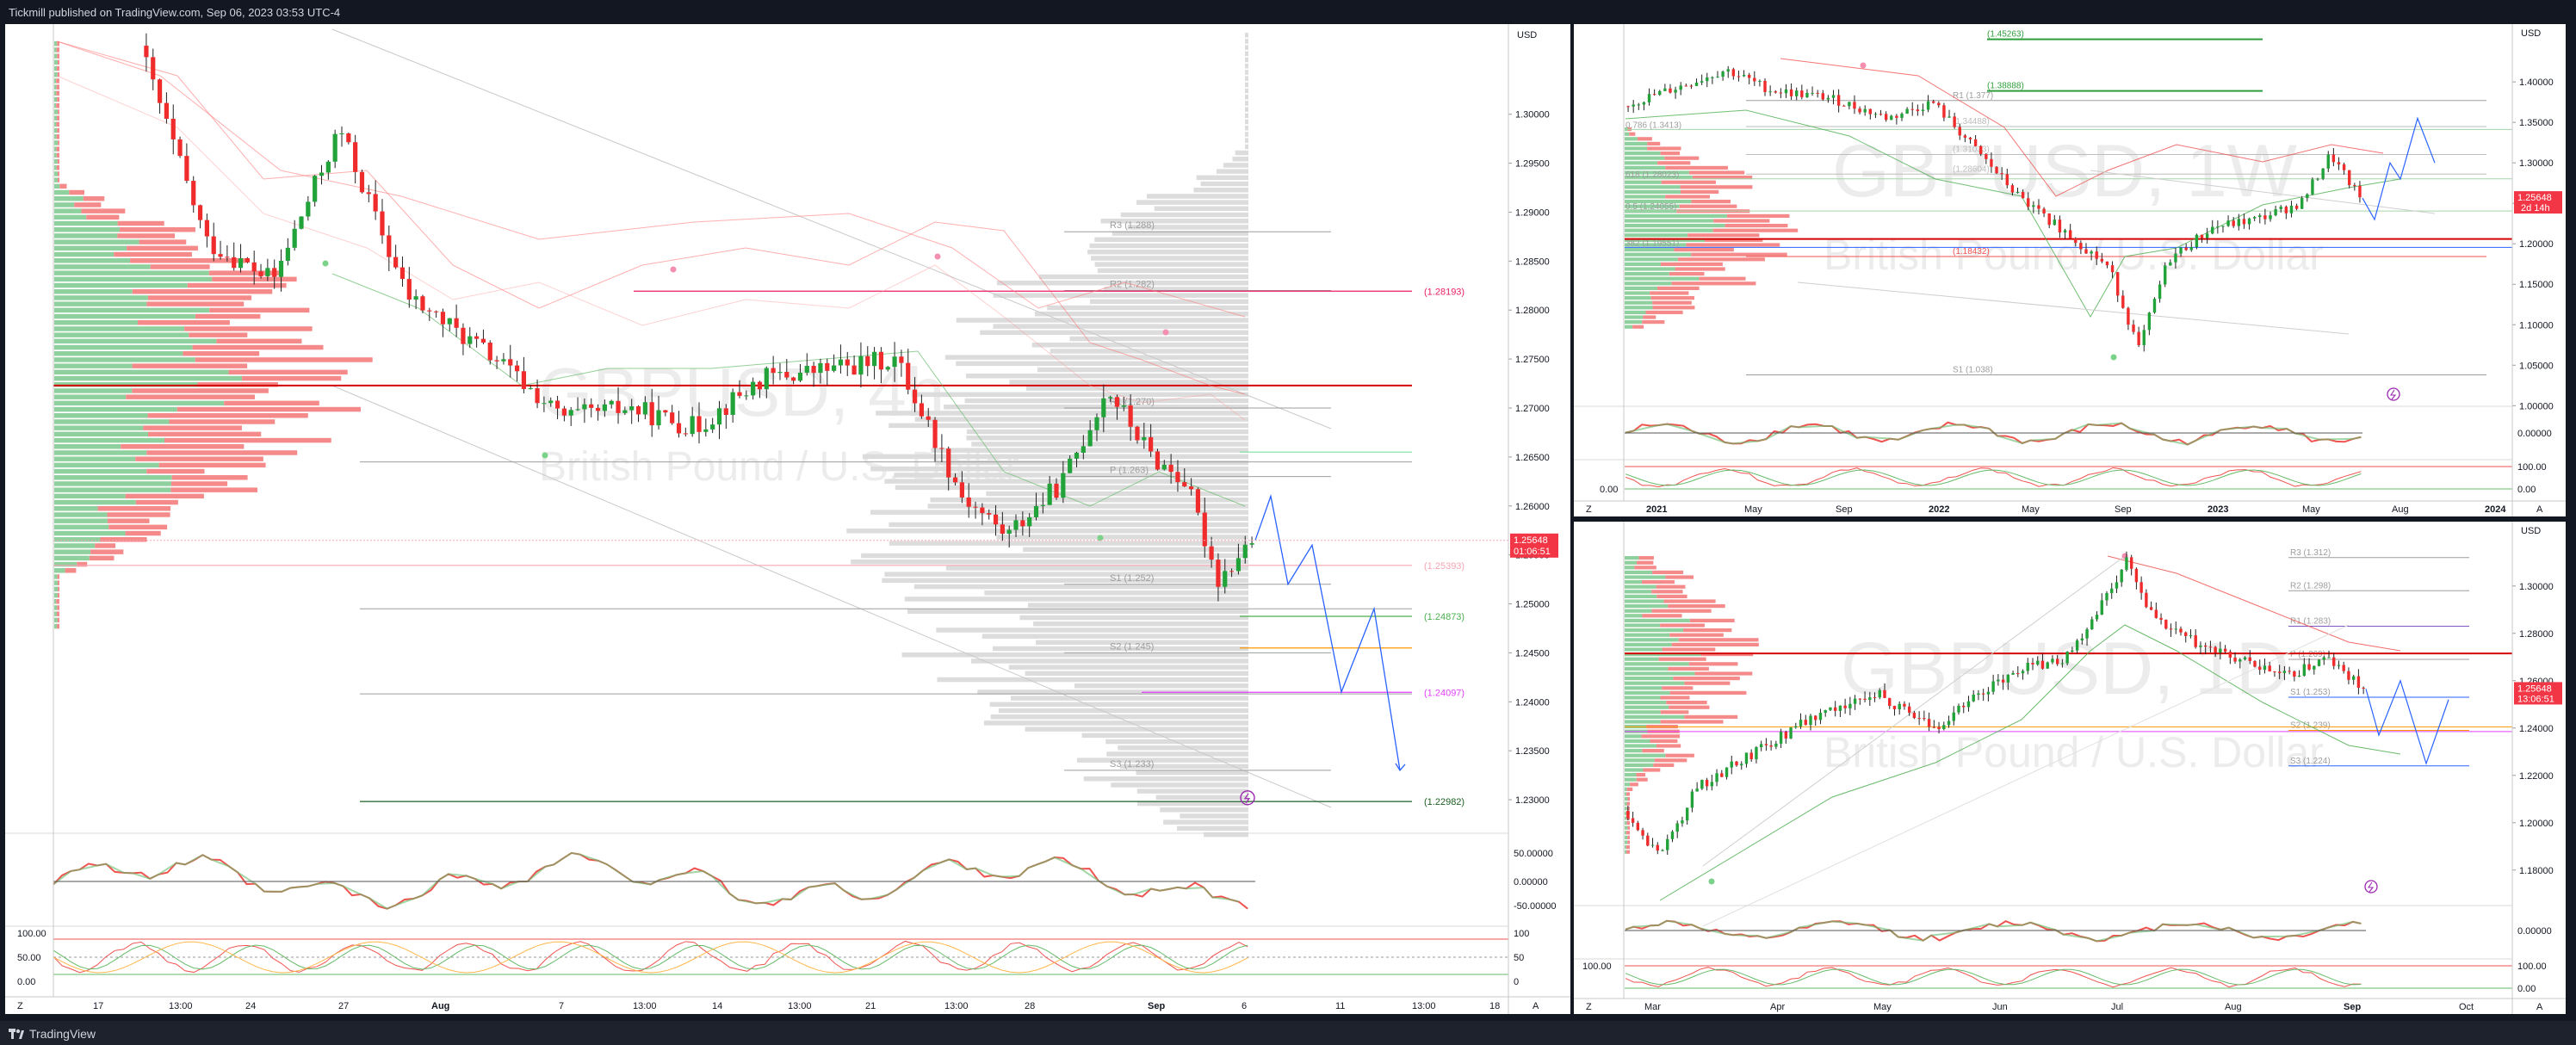 The height and width of the screenshot is (1045, 2576). What do you see at coordinates (1533, 552) in the screenshot?
I see `bar-countdown: 01:06:51` at bounding box center [1533, 552].